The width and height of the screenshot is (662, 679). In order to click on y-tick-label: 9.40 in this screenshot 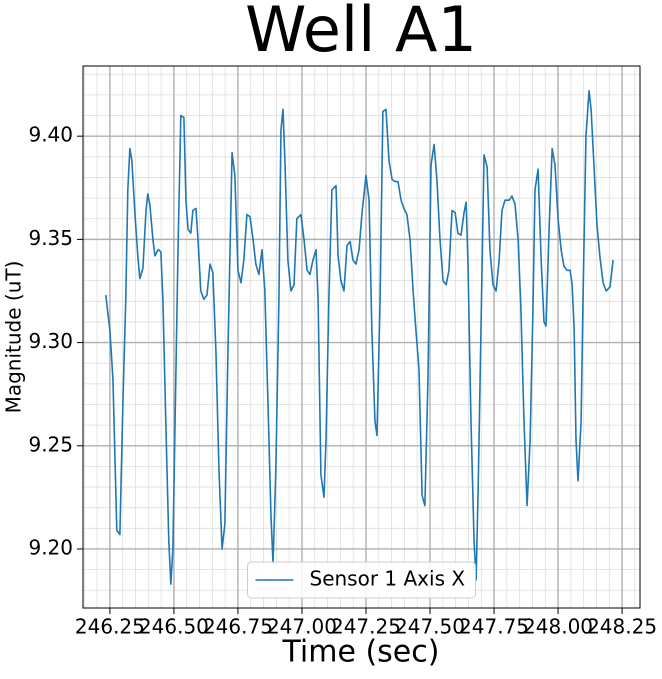, I will do `click(50, 135)`.